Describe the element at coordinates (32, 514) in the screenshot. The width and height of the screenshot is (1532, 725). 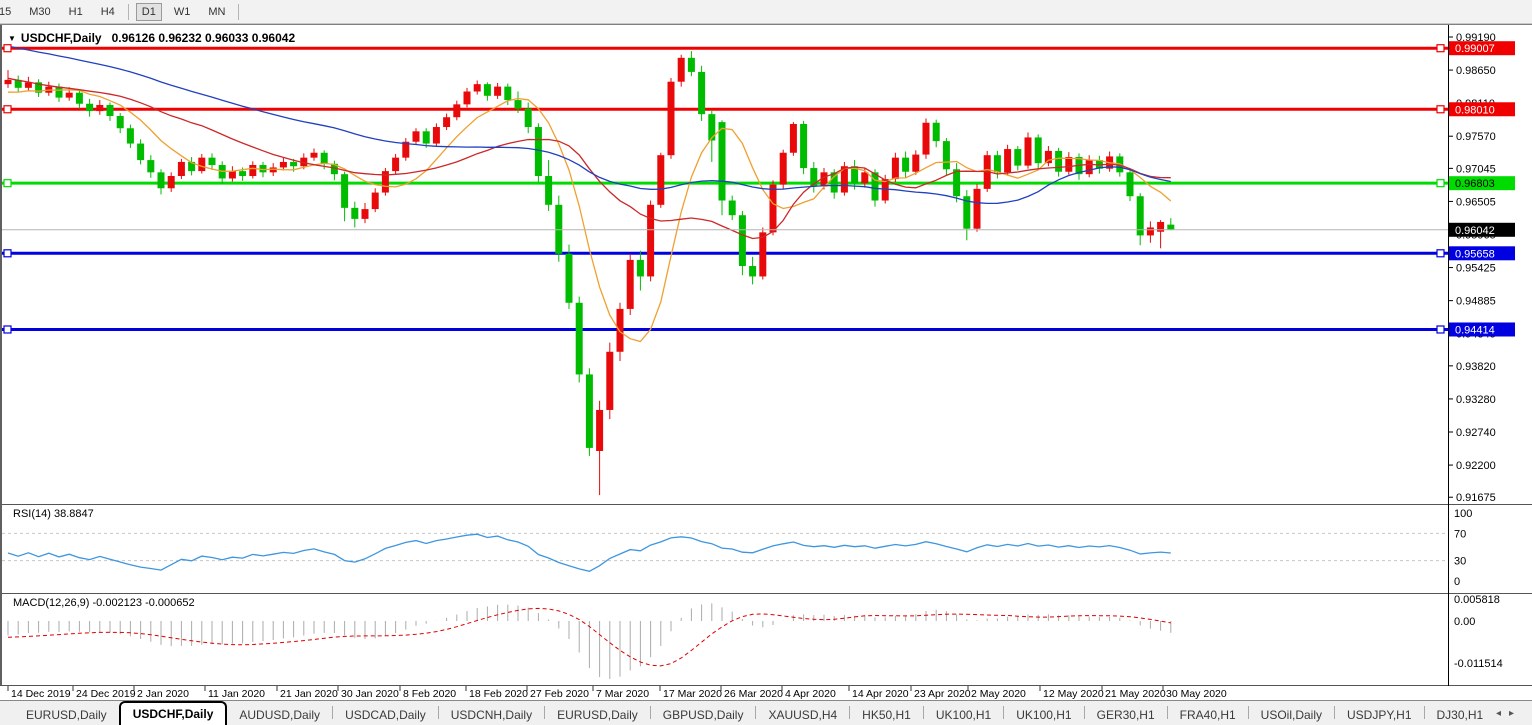
I see `rsi-name: RSI(14)` at that location.